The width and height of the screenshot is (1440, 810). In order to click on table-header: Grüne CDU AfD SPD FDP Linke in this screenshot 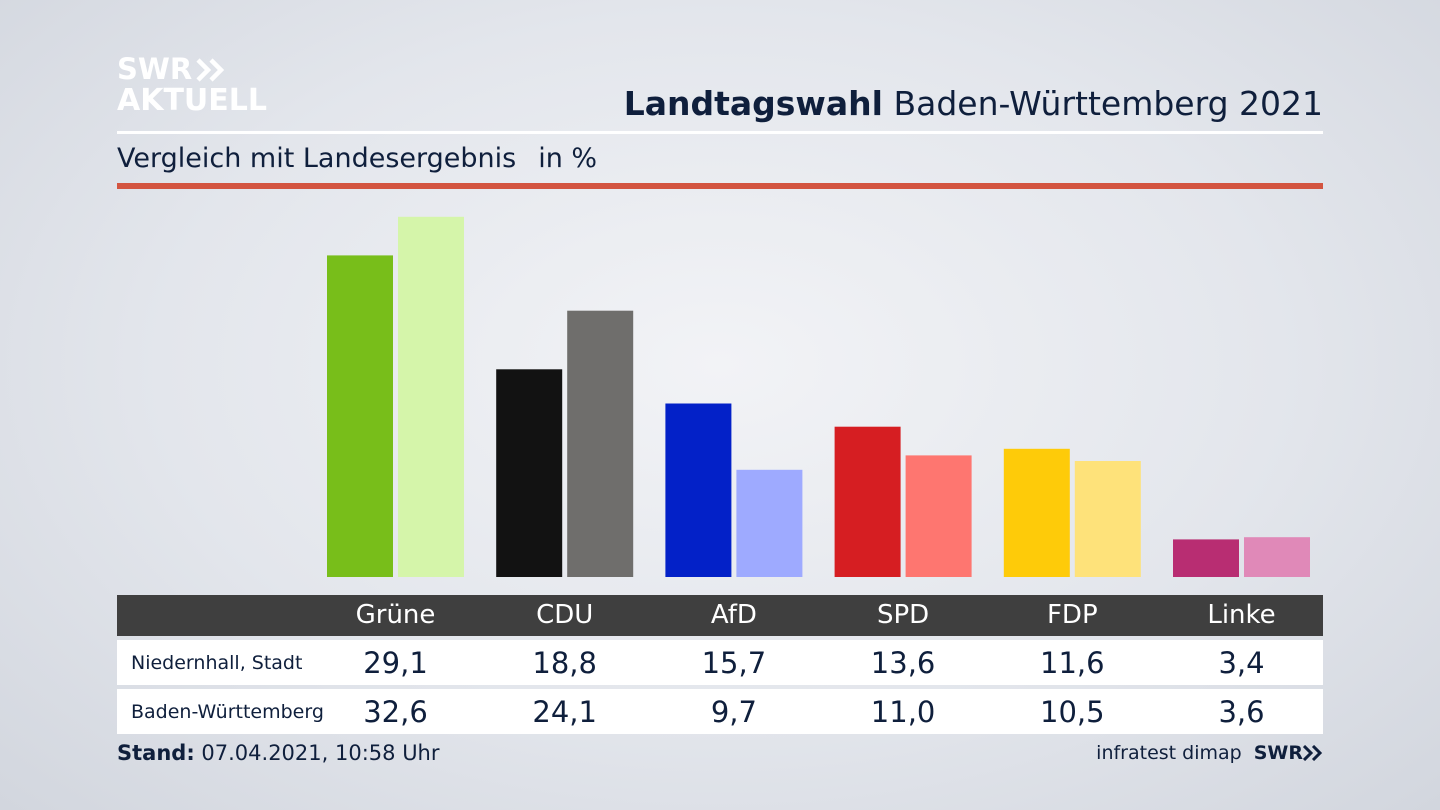, I will do `click(720, 615)`.